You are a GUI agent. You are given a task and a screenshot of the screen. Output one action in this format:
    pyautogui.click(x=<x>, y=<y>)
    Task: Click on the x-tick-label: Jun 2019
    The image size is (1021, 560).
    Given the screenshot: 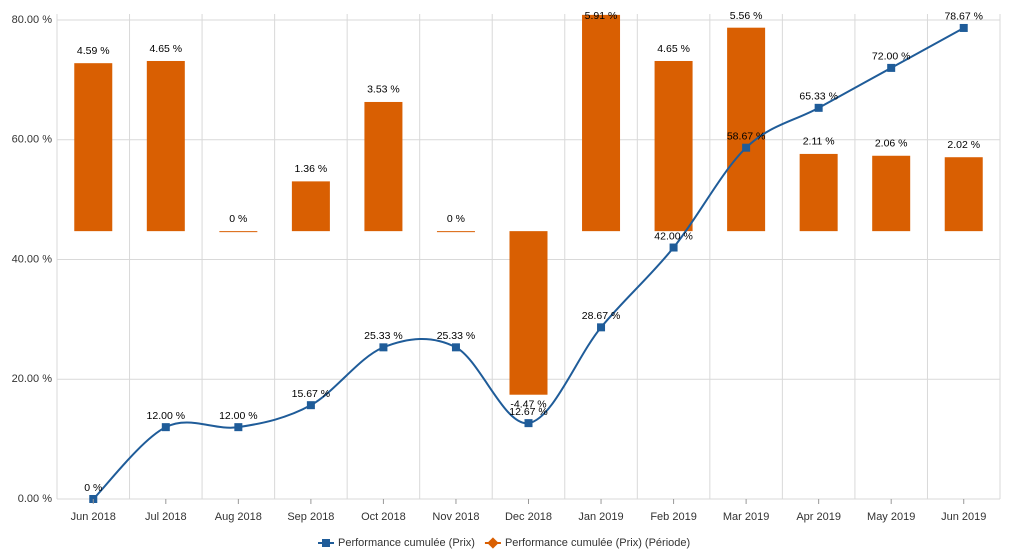 What is the action you would take?
    pyautogui.click(x=963, y=517)
    